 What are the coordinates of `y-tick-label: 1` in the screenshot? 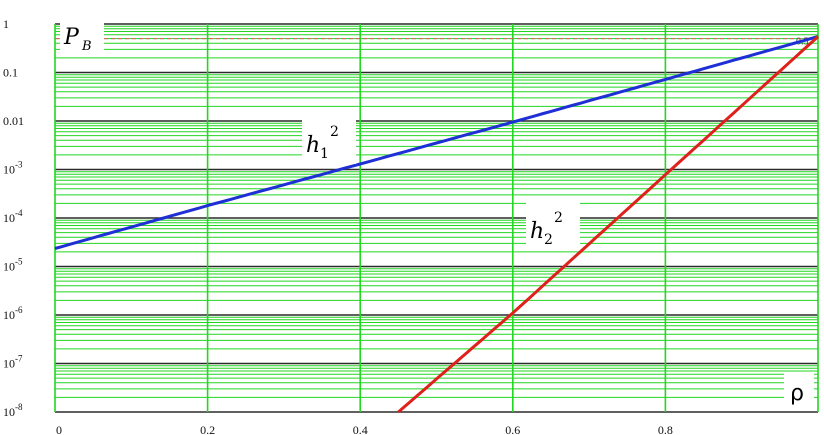 It's located at (6, 24).